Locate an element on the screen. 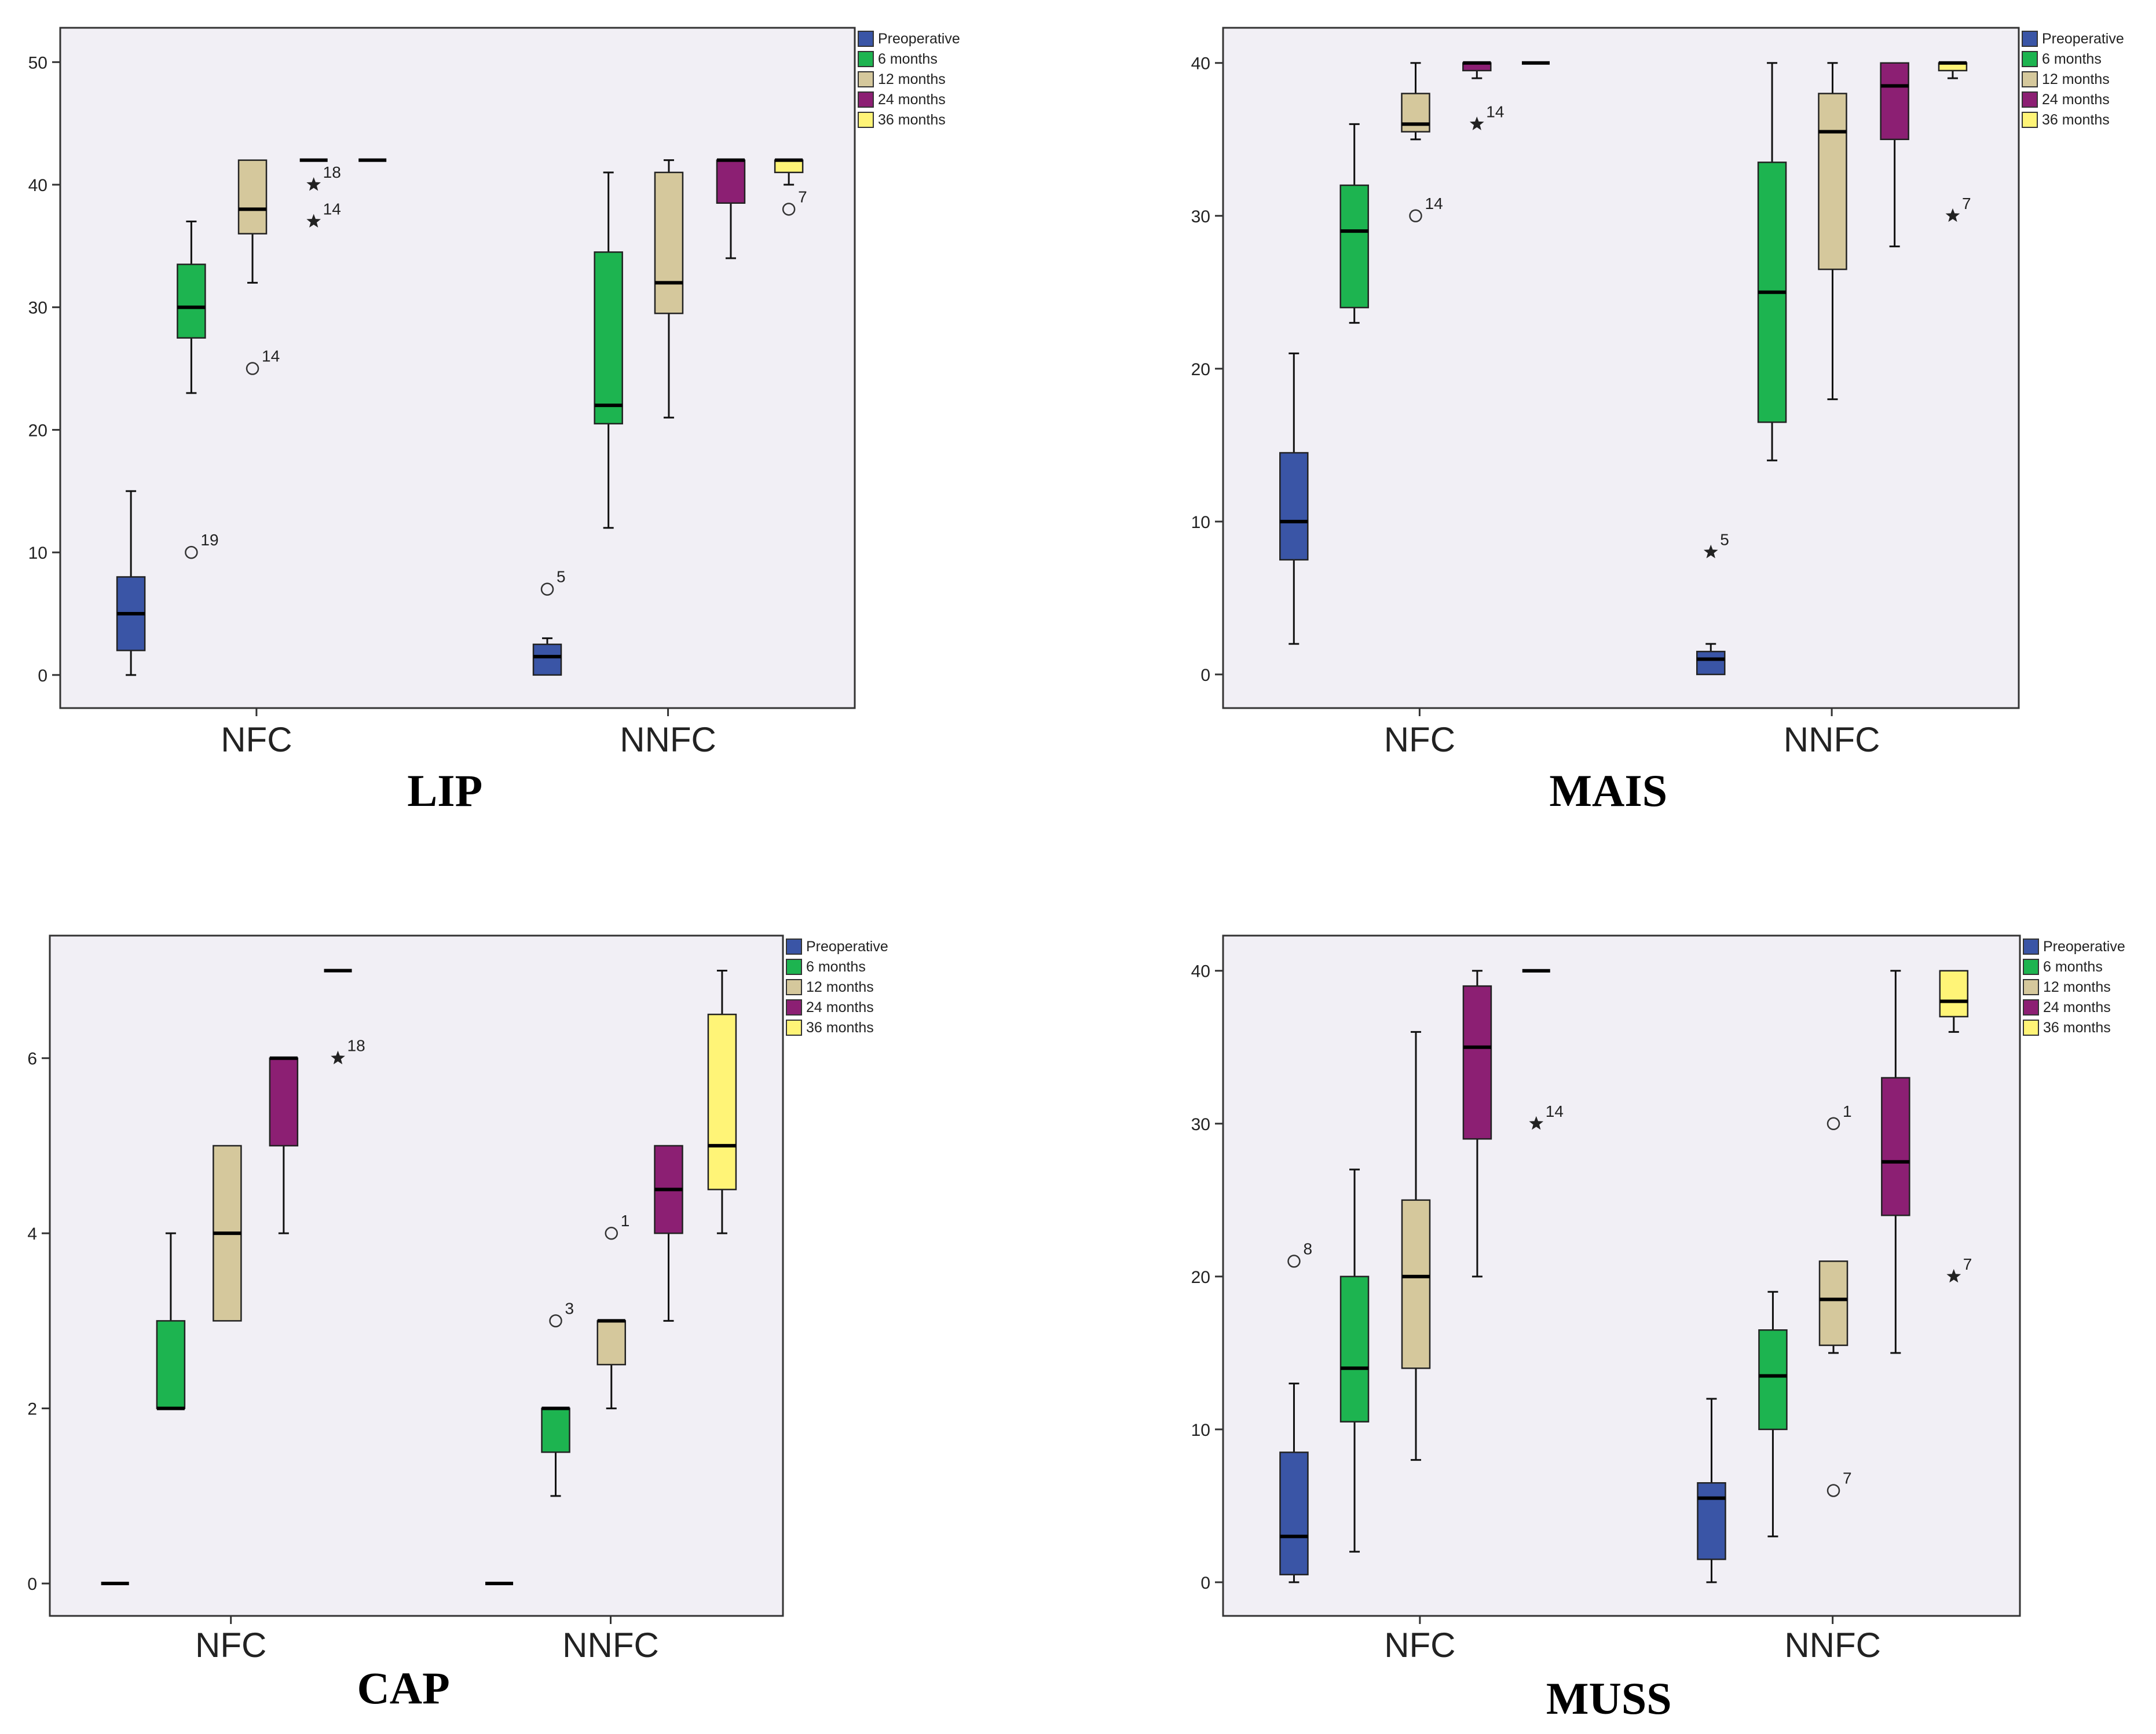 The width and height of the screenshot is (2156, 1734). category-label-nfc: NFC is located at coordinates (256, 739).